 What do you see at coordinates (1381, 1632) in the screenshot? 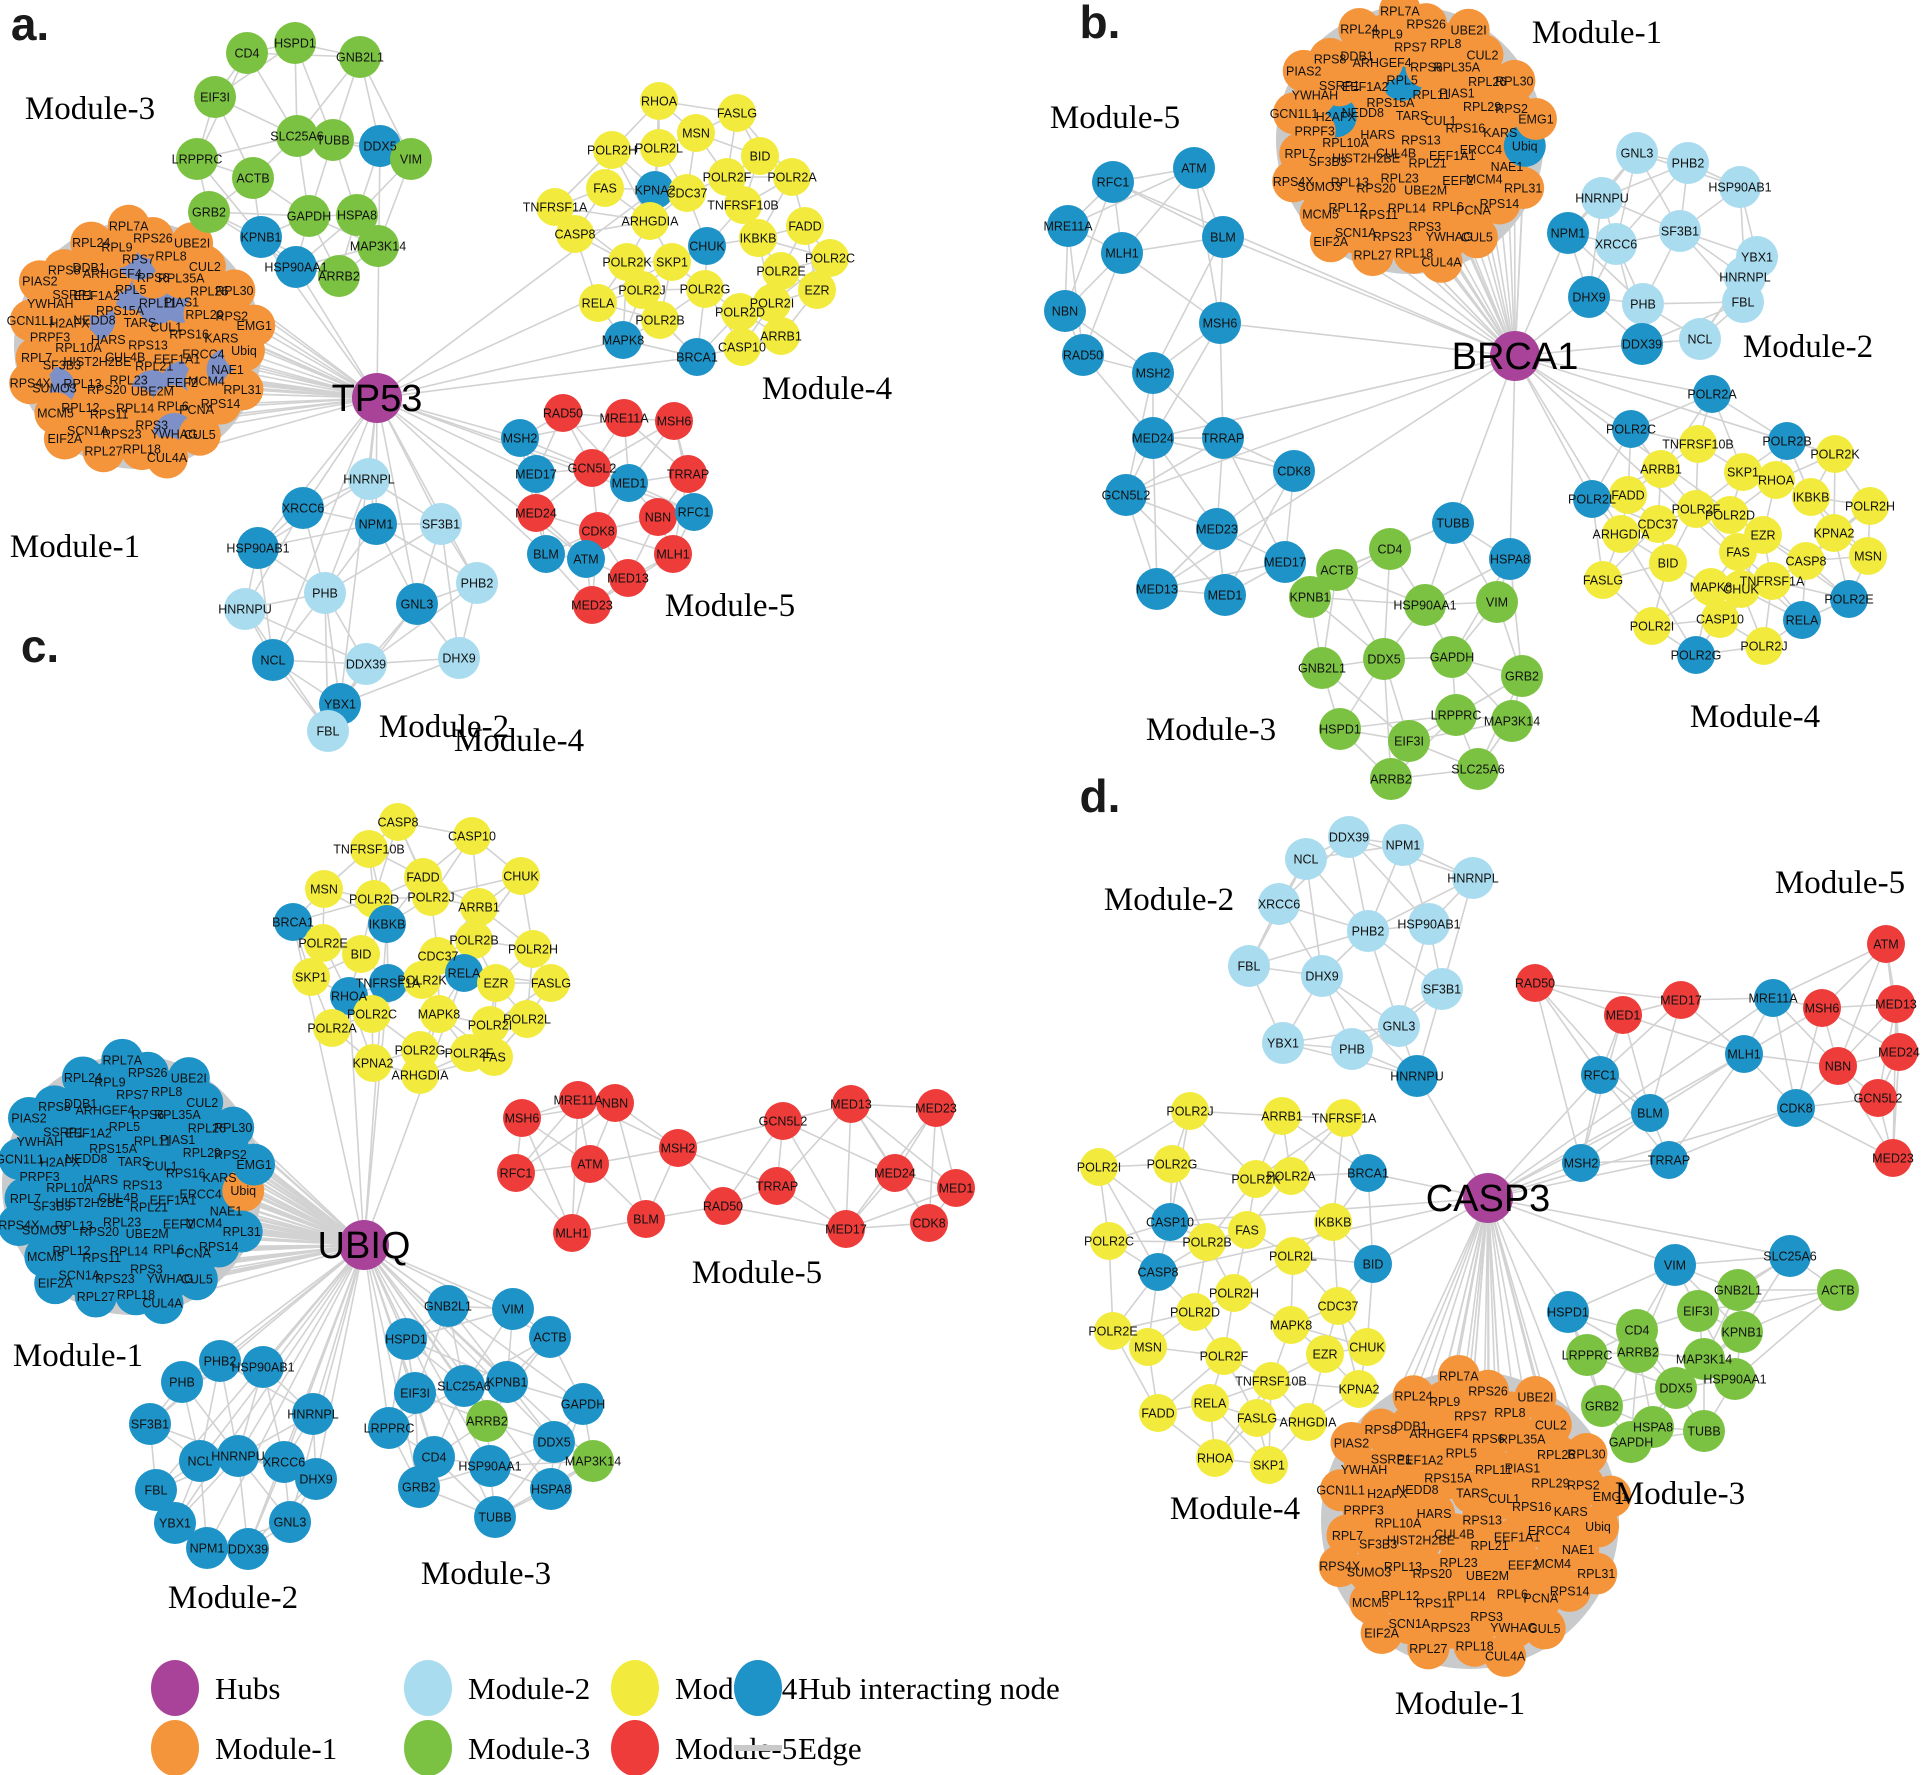
I see `node-eif2a` at bounding box center [1381, 1632].